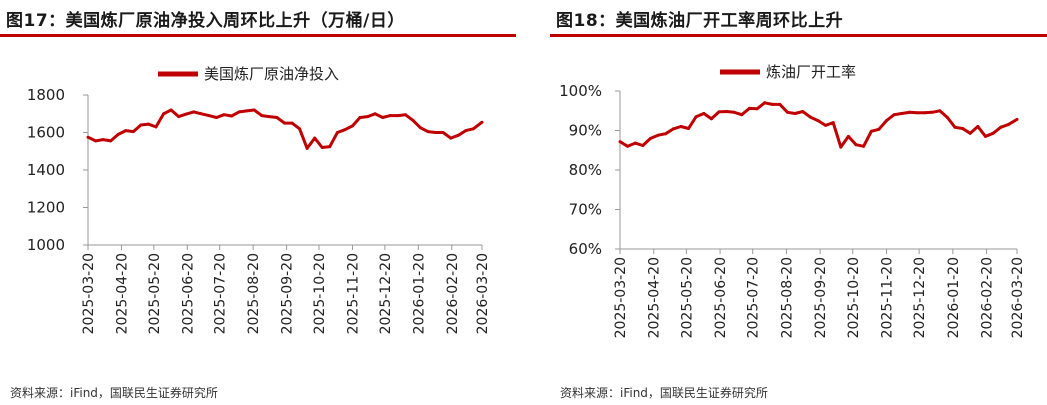 The width and height of the screenshot is (1047, 405). Describe the element at coordinates (254, 293) in the screenshot. I see `x-tick-label: 2025-08-20` at that location.